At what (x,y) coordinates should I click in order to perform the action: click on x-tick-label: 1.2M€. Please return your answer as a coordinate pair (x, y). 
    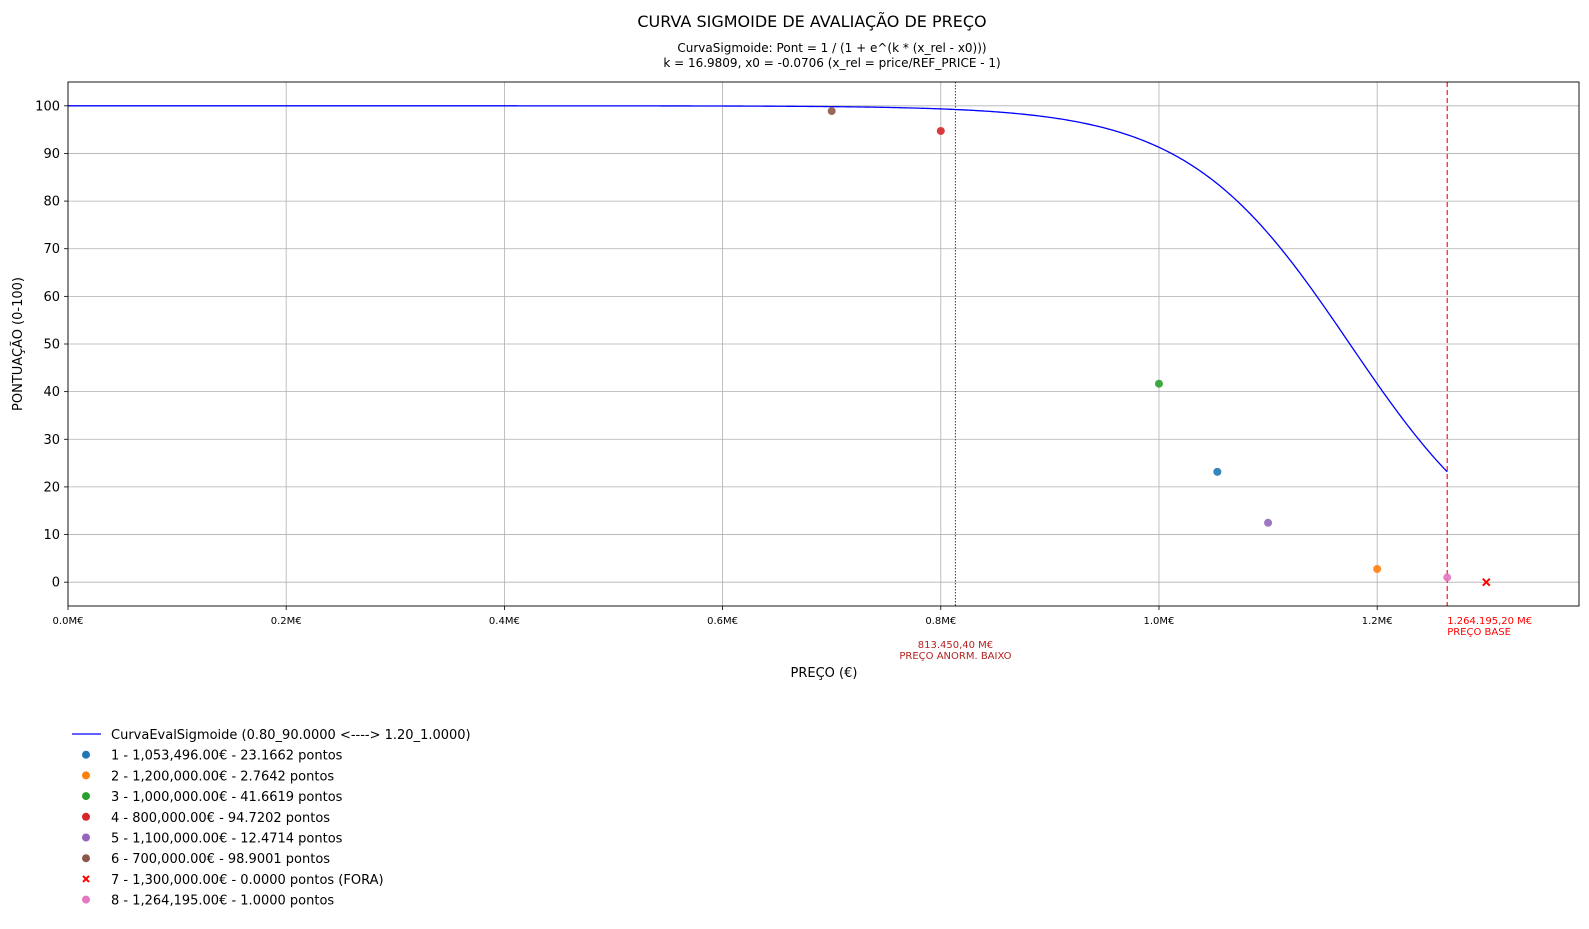
    Looking at the image, I should click on (1377, 621).